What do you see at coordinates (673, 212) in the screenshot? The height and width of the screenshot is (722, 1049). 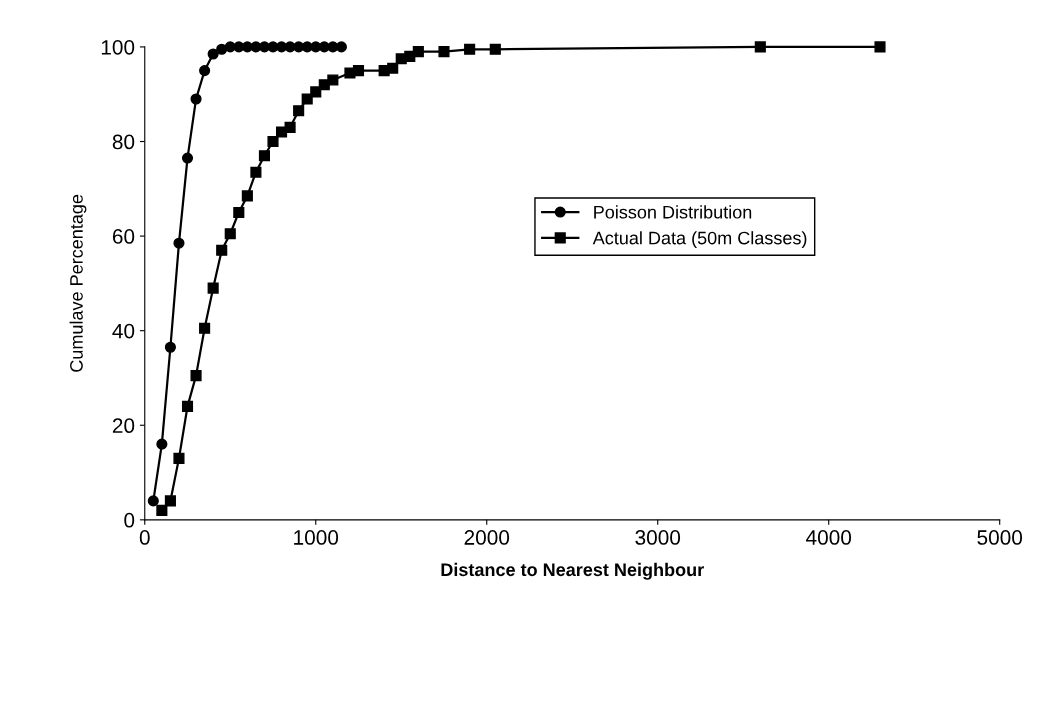 I see `legend-label: Poisson Distribution` at bounding box center [673, 212].